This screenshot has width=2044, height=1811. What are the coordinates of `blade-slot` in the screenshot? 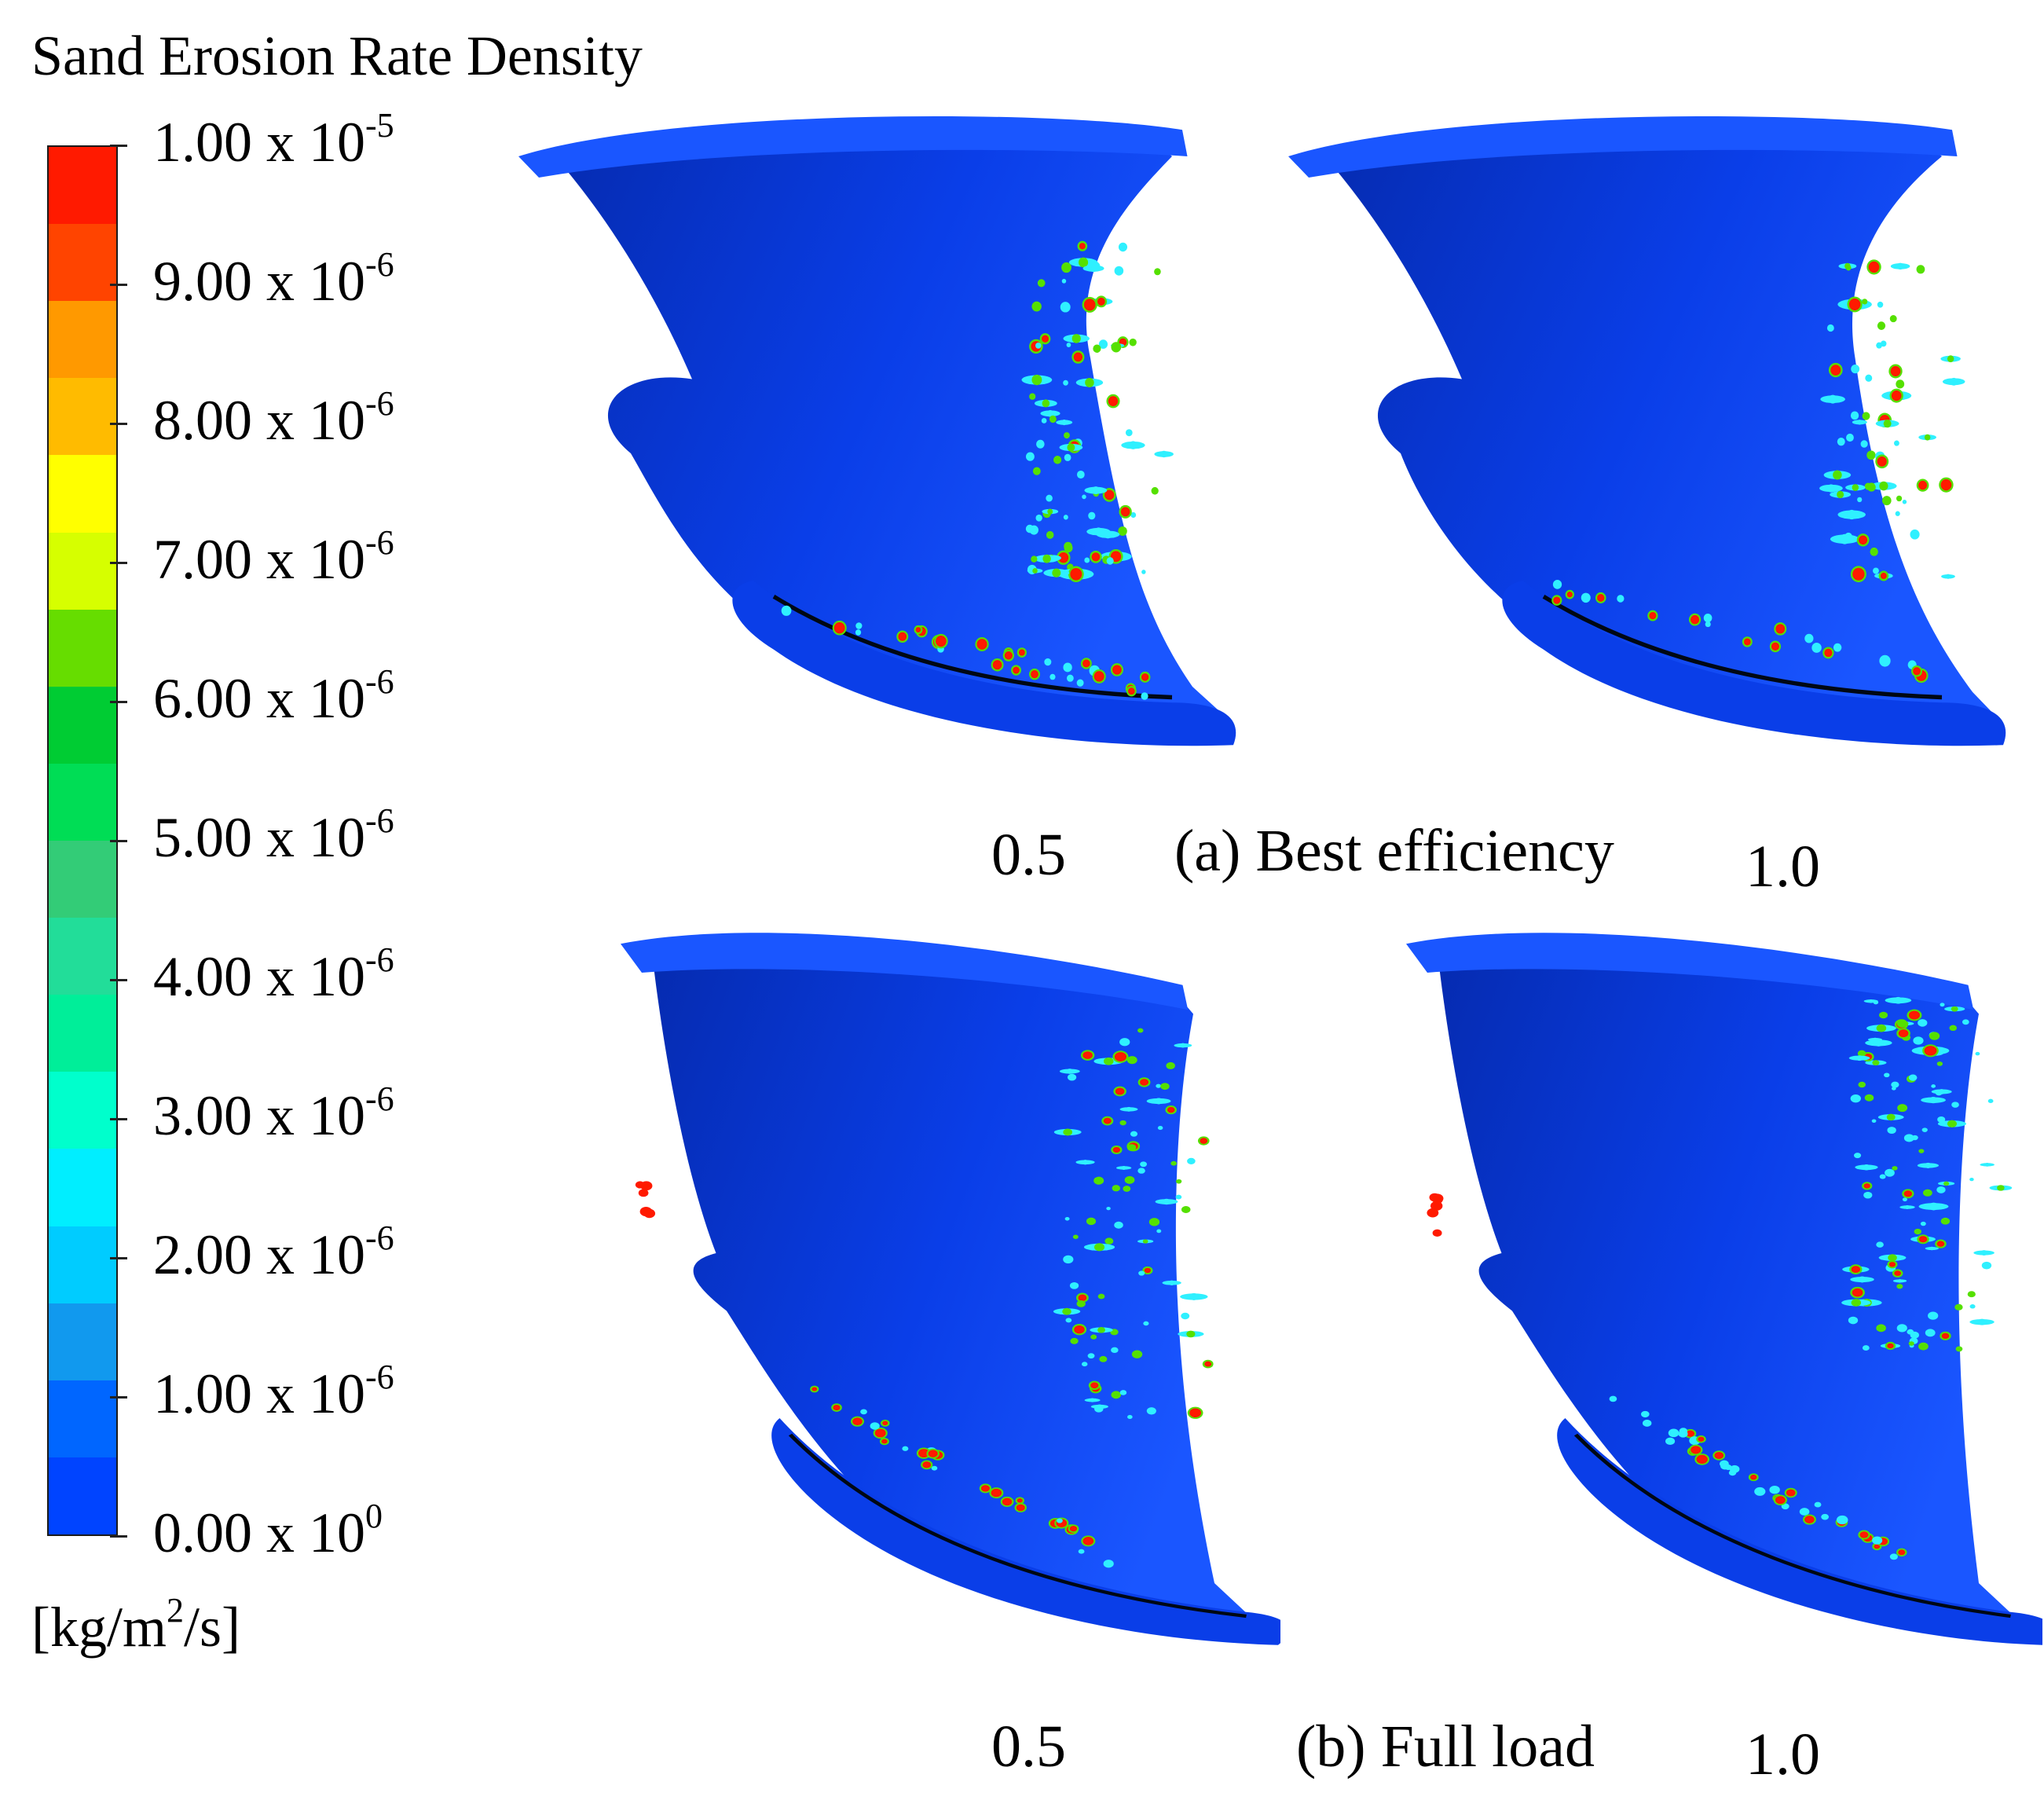 It's located at (972, 647).